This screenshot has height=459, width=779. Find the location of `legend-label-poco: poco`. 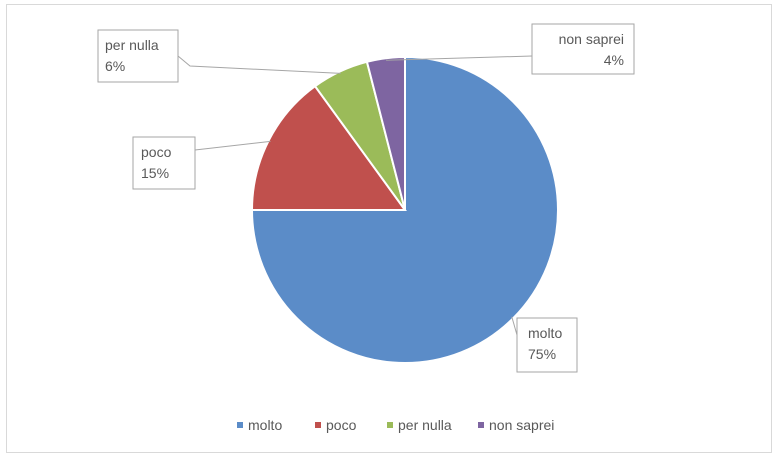

legend-label-poco: poco is located at coordinates (341, 425).